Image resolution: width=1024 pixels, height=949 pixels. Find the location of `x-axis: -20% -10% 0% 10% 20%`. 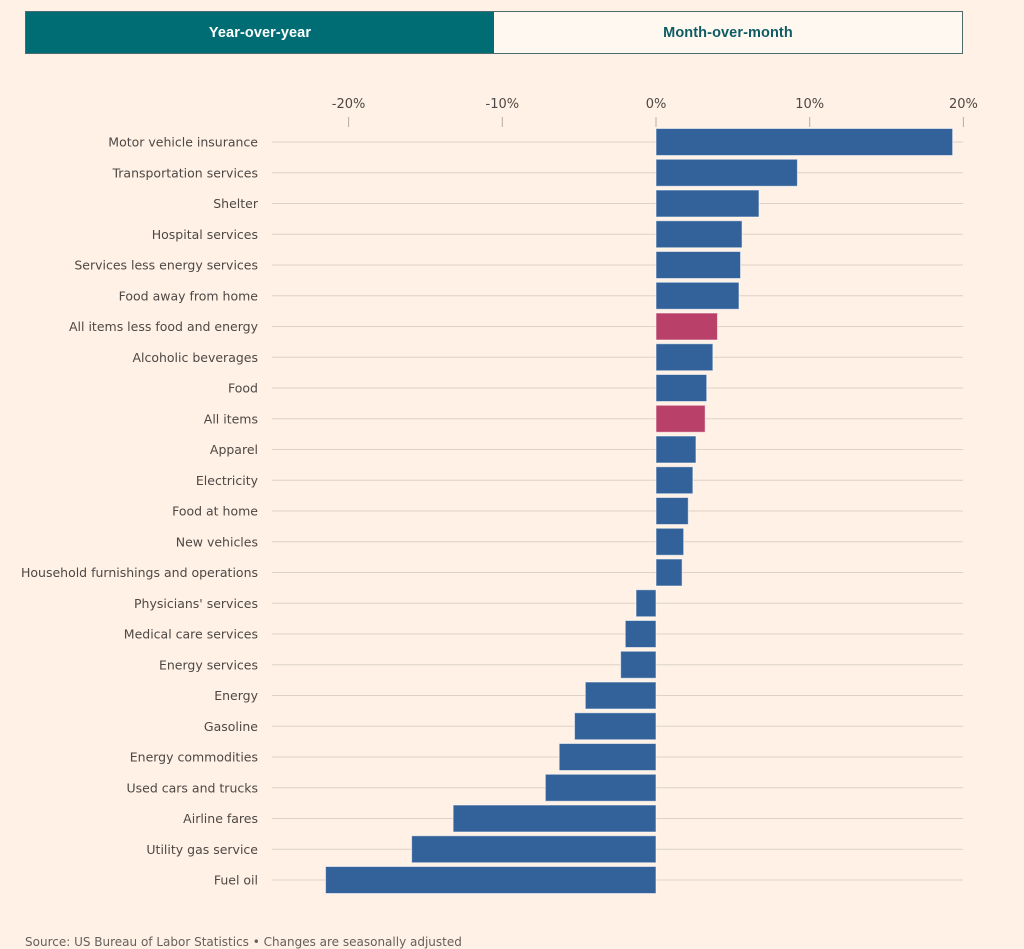

x-axis: -20% -10% 0% 10% 20% is located at coordinates (655, 112).